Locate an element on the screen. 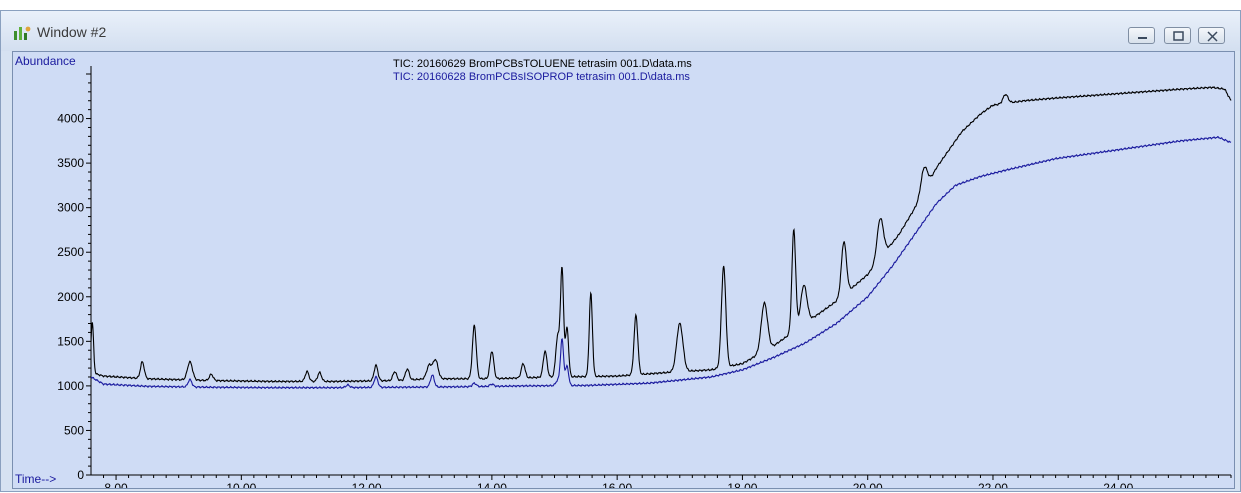 This screenshot has width=1241, height=493. x-tick-label: 14.00 is located at coordinates (492, 484).